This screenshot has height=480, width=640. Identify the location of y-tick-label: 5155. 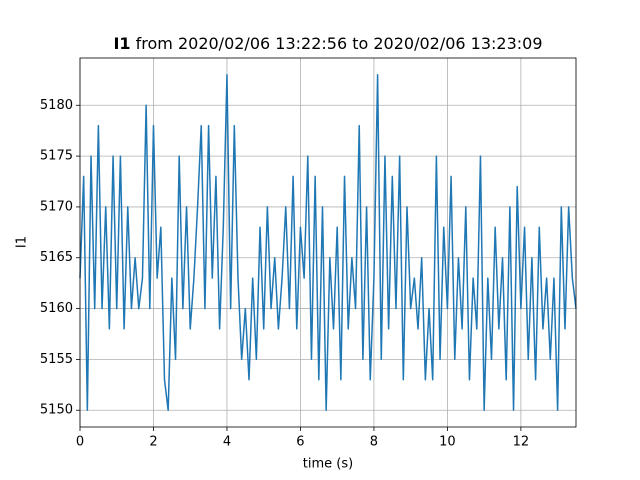
(56, 359).